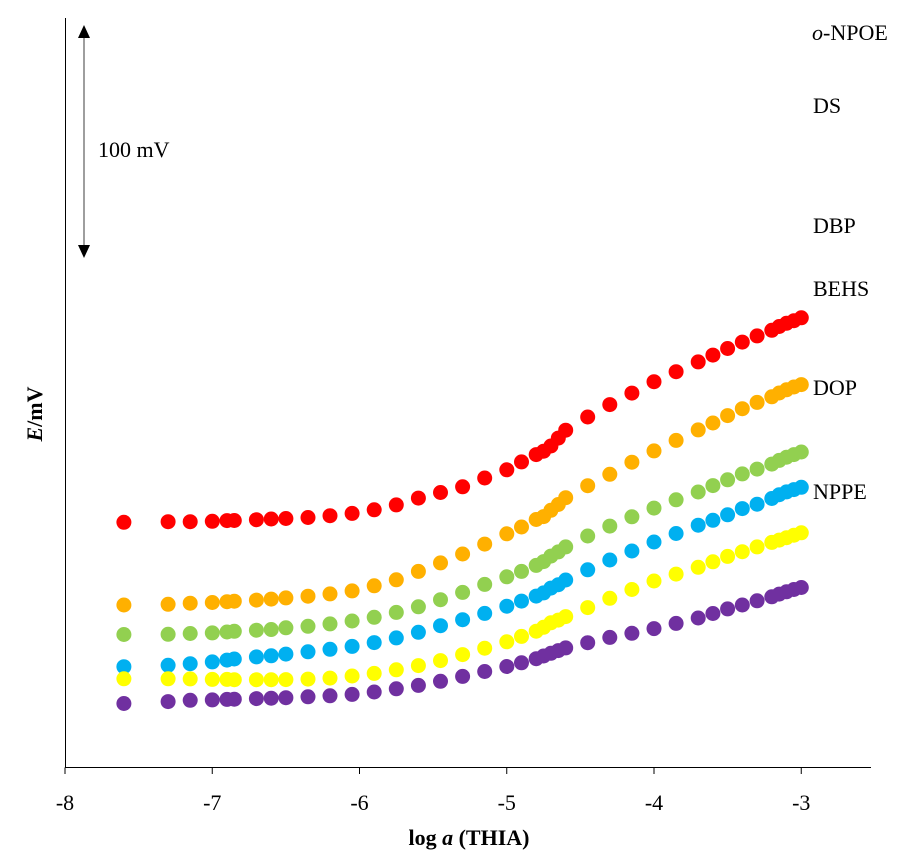  What do you see at coordinates (835, 387) in the screenshot?
I see `series-label-dop: DOP` at bounding box center [835, 387].